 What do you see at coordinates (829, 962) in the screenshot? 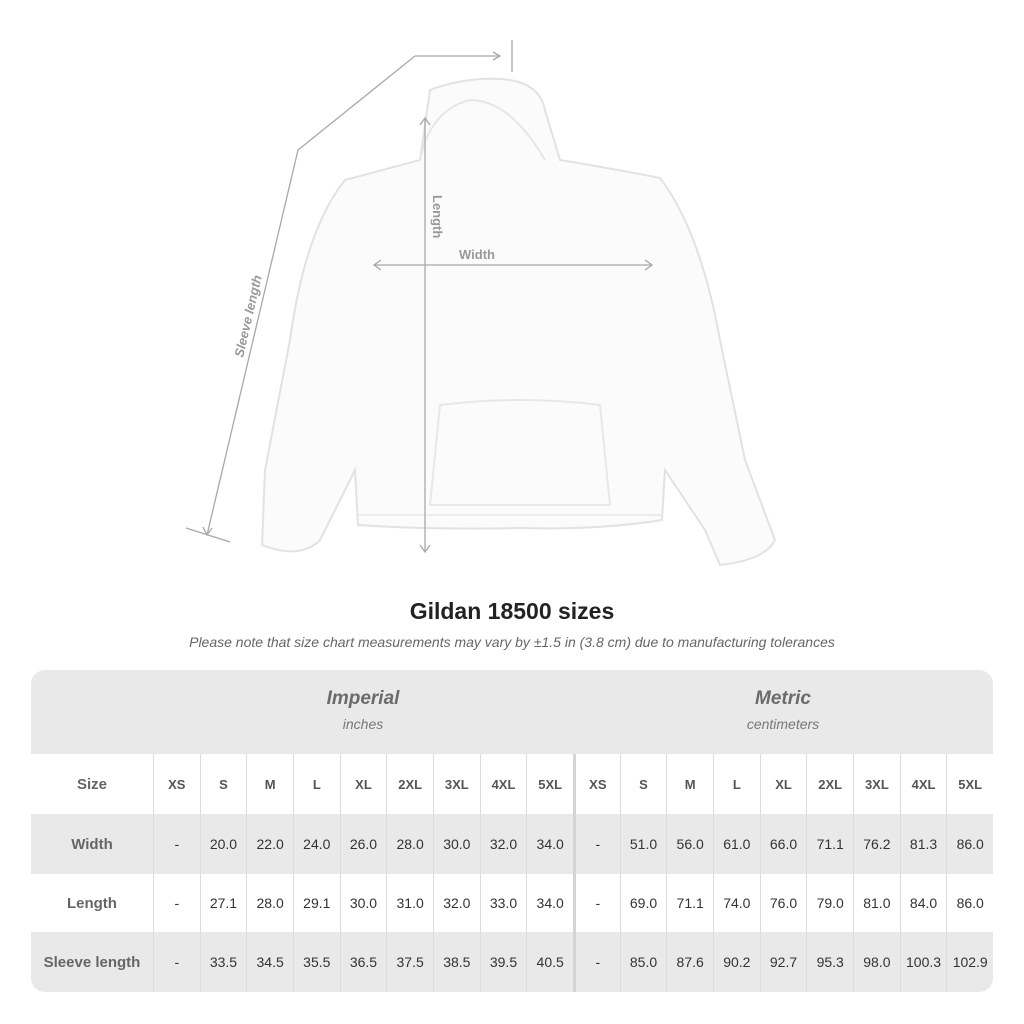
I see `metric-cell: 95.3` at bounding box center [829, 962].